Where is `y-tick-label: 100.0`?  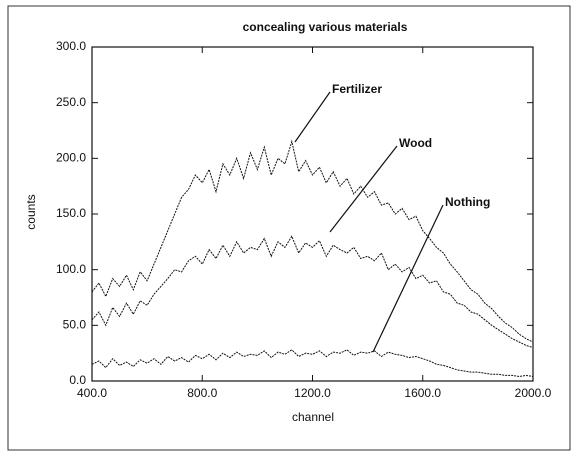
y-tick-label: 100.0 is located at coordinates (71, 269).